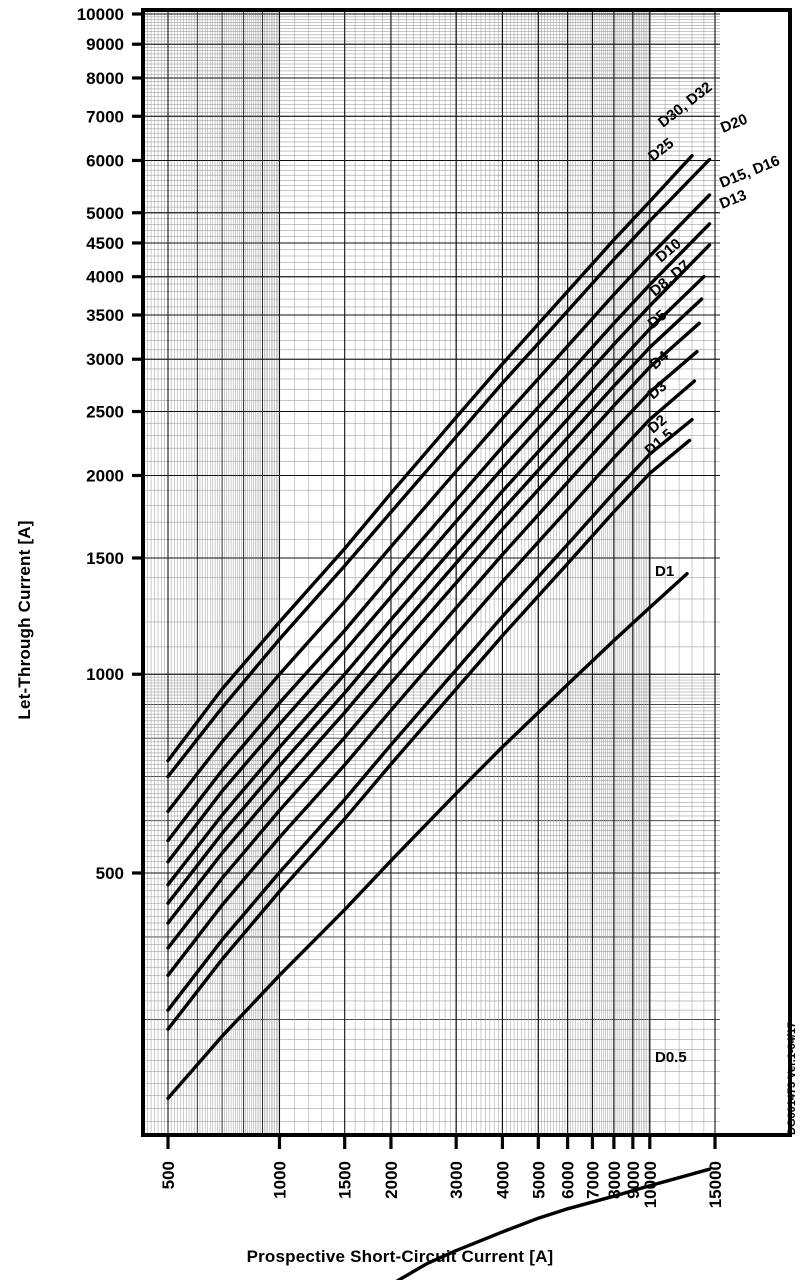  What do you see at coordinates (105, 277) in the screenshot?
I see `y-tick-label: 4000` at bounding box center [105, 277].